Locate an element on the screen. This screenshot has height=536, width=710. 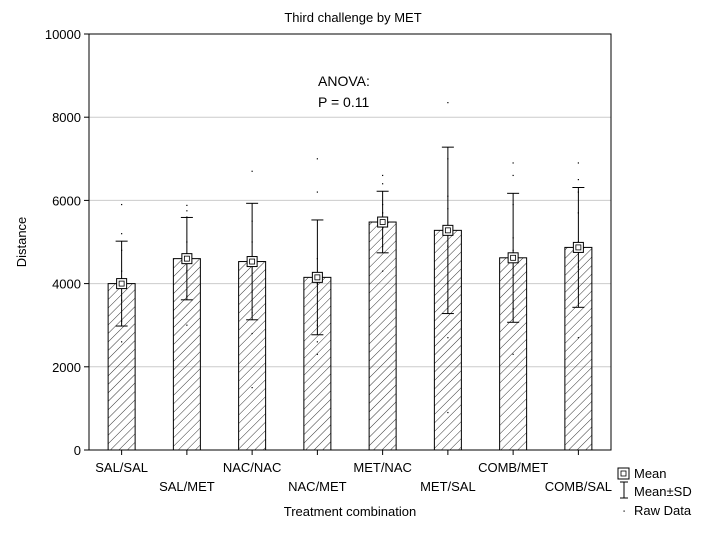
x-tick-label: MET/NAC is located at coordinates (382, 467).